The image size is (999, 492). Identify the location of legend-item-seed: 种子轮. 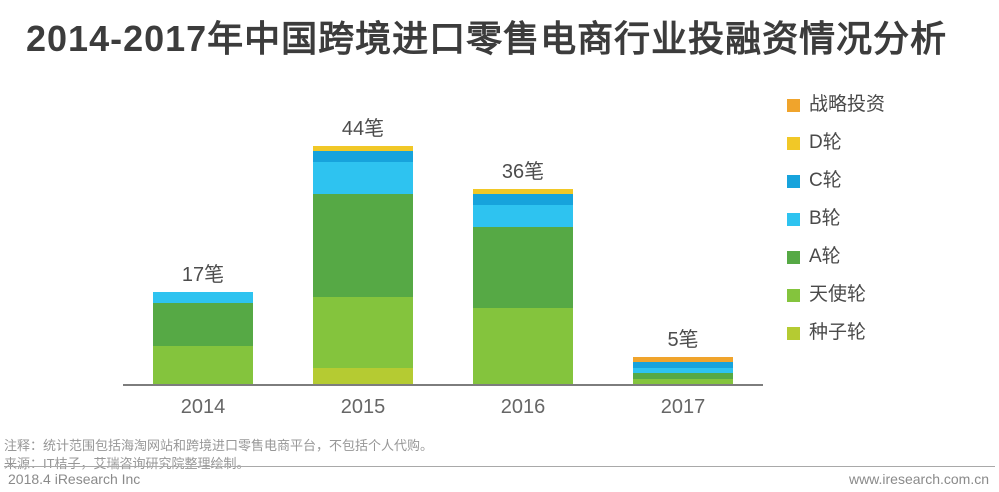
(836, 333).